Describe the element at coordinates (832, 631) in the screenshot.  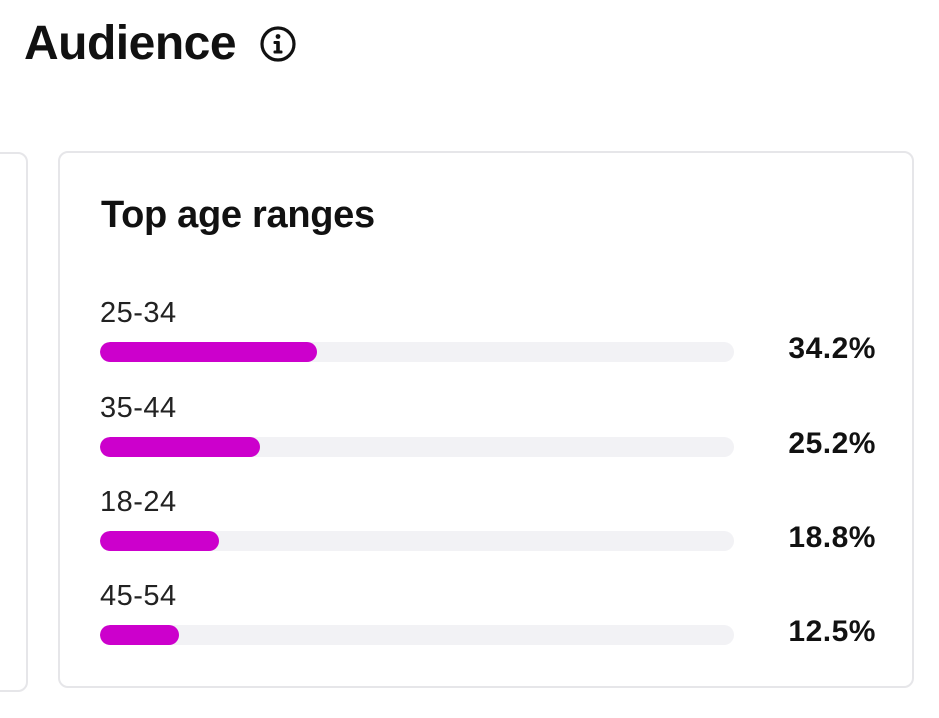
I see `age-range-percent: 12.5%` at that location.